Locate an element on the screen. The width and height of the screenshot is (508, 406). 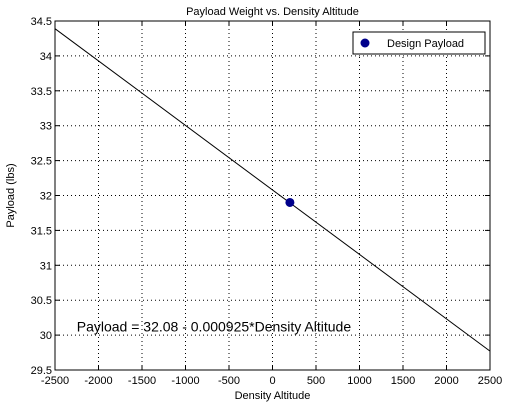
legend: Design Payload is located at coordinates (419, 43).